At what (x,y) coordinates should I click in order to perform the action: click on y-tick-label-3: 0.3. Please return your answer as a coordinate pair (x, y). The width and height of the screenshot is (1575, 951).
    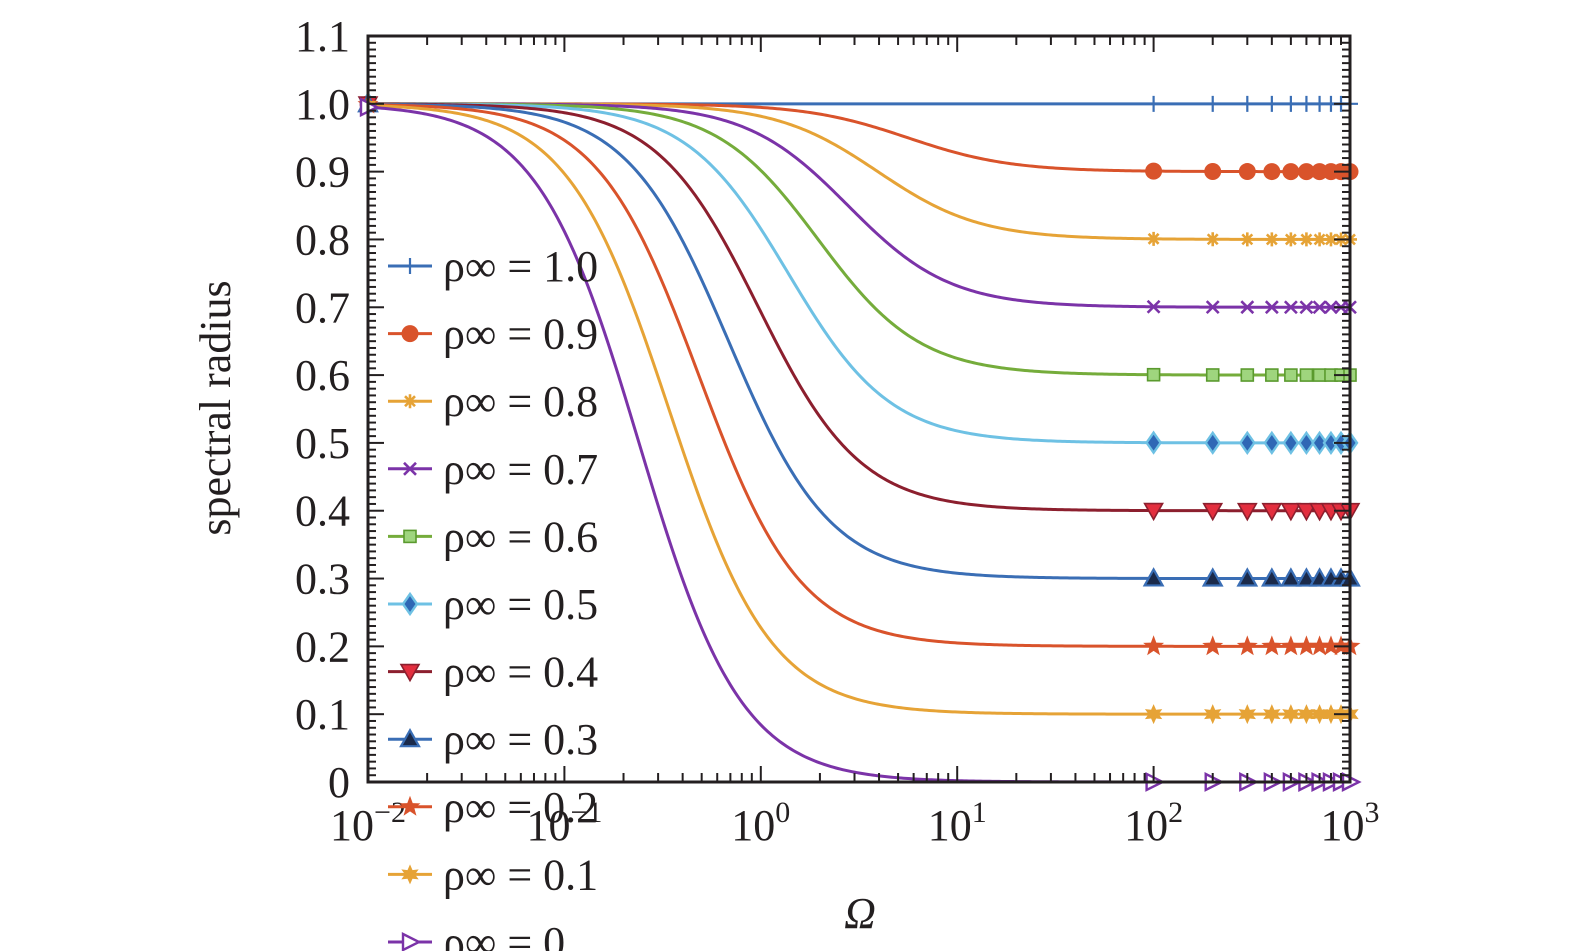
    Looking at the image, I should click on (322, 579).